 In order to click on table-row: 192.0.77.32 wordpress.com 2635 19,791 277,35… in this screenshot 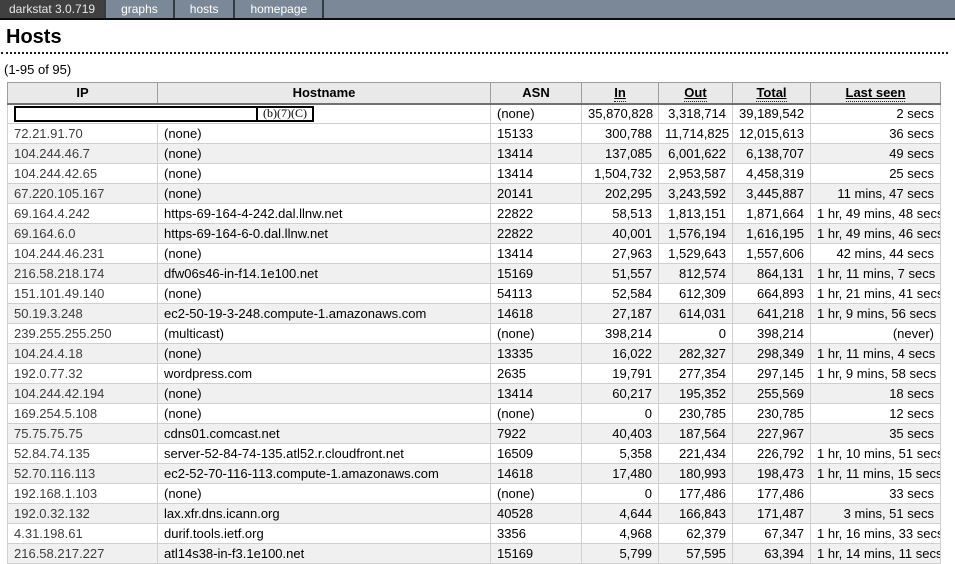, I will do `click(474, 373)`.